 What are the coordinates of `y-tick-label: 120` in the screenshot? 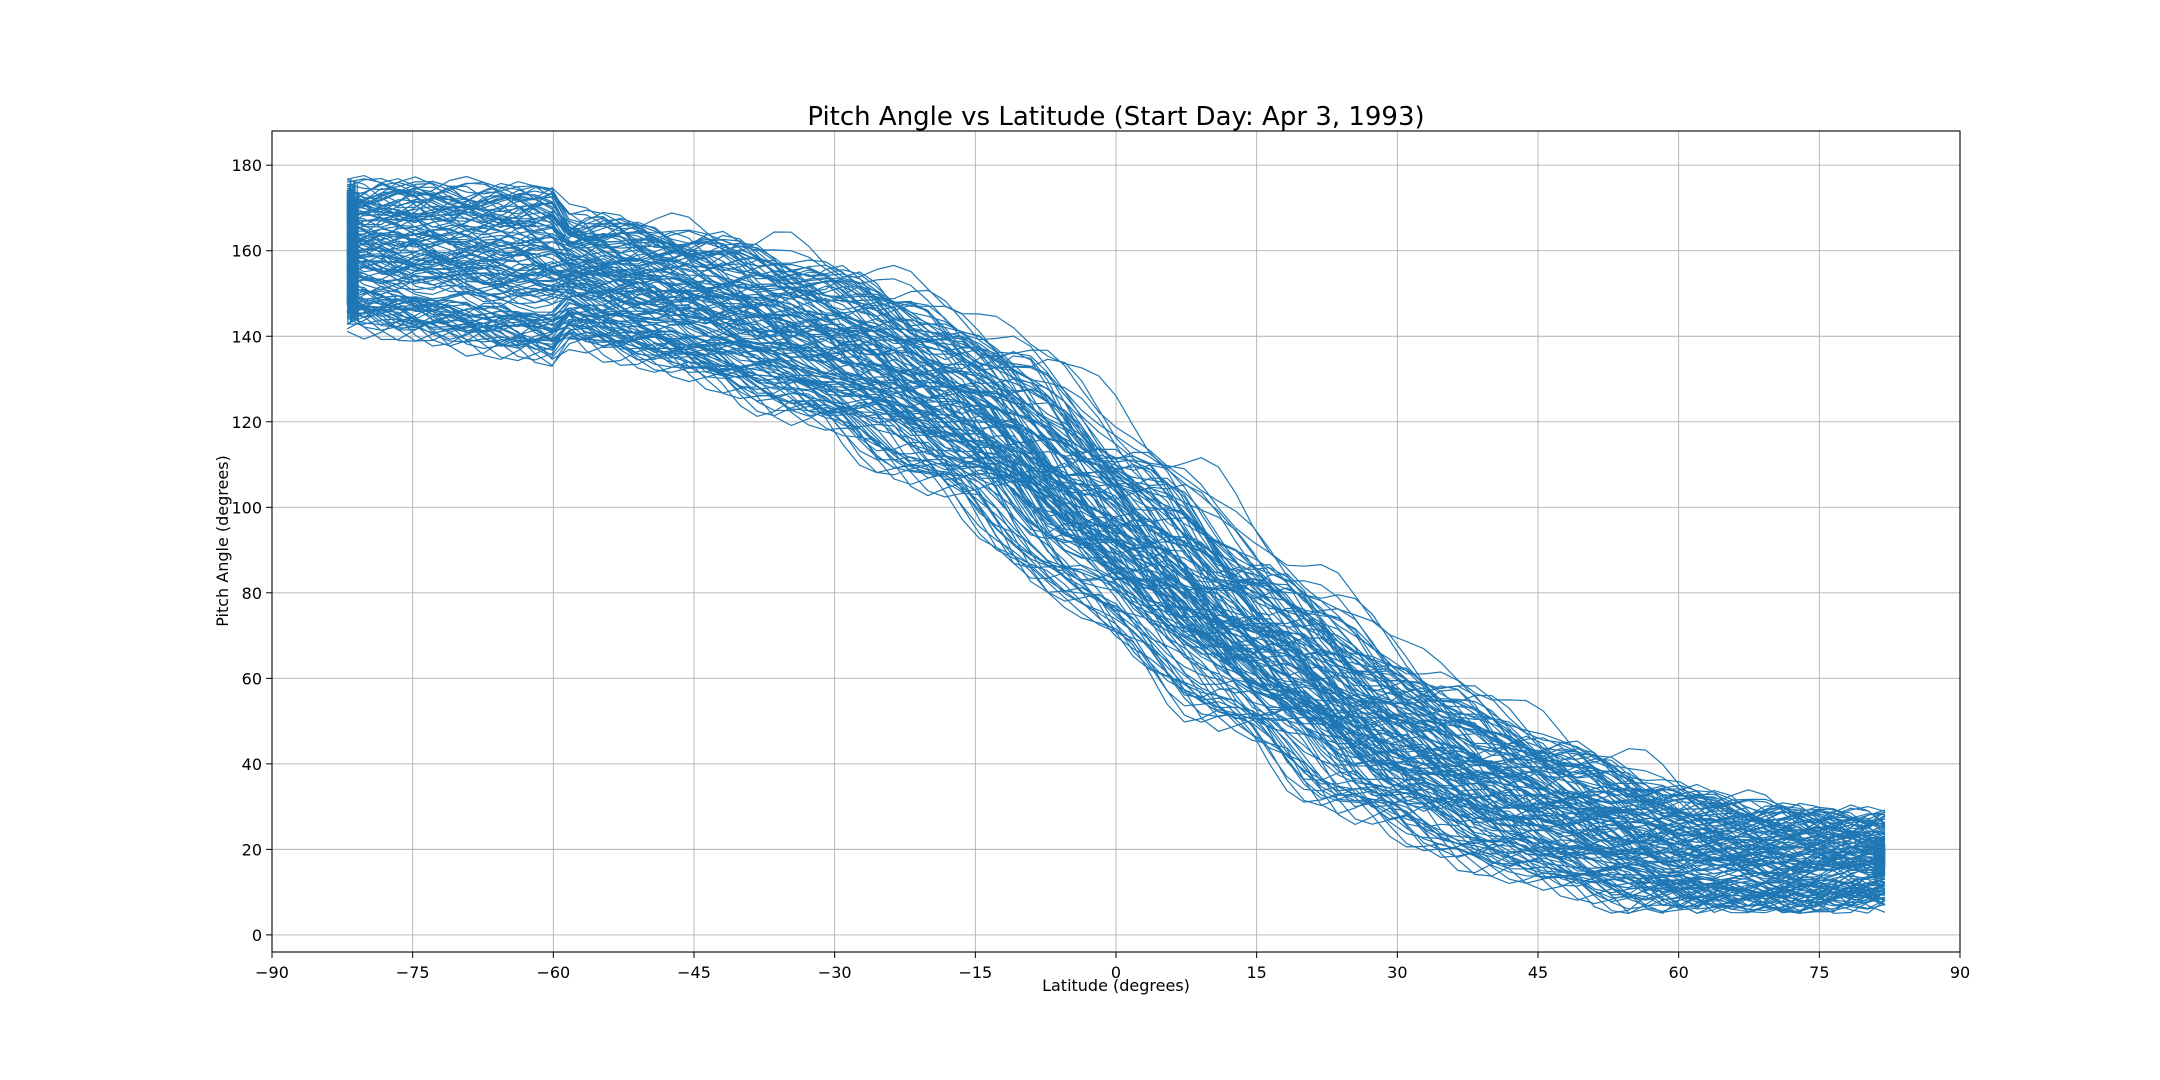 It's located at (246, 422).